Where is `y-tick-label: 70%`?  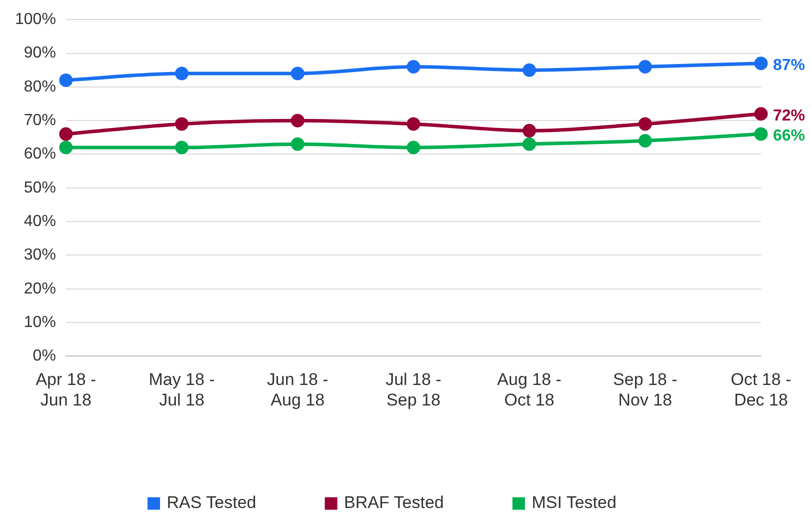
y-tick-label: 70% is located at coordinates (40, 120).